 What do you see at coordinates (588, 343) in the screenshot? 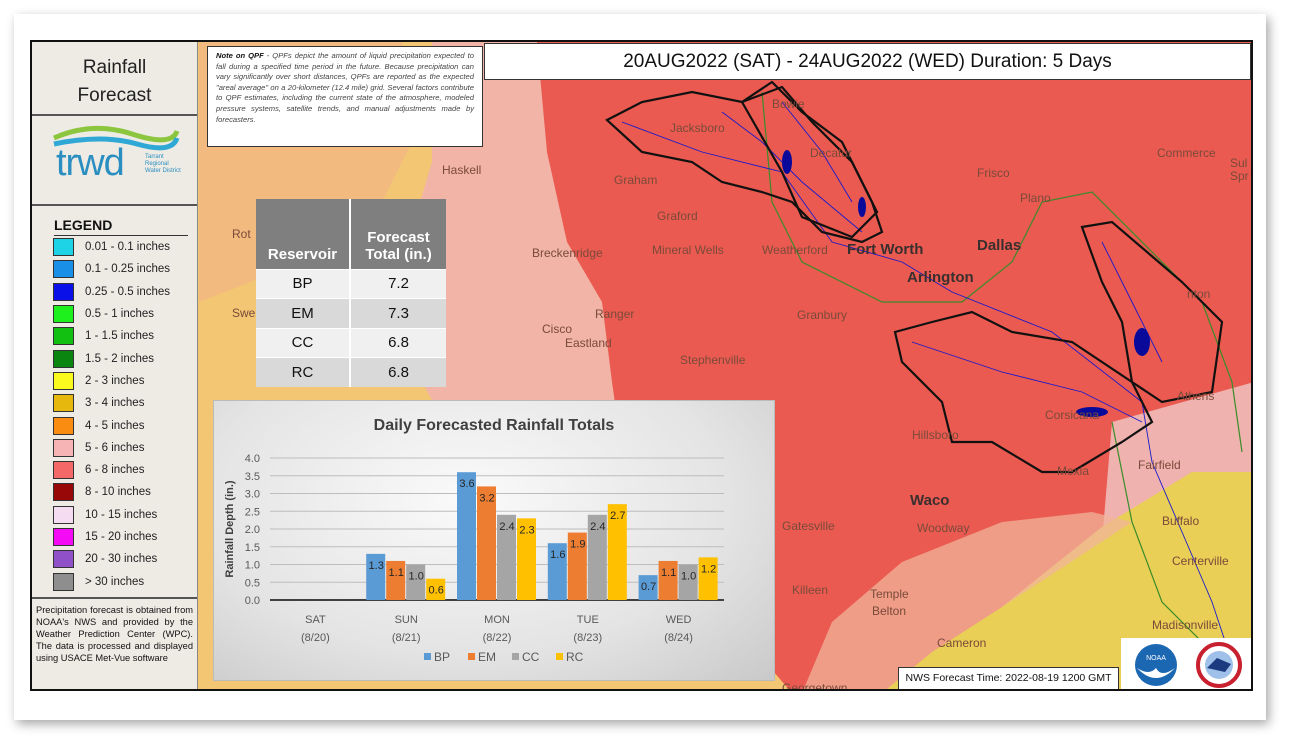
I see `city-label: Eastland` at bounding box center [588, 343].